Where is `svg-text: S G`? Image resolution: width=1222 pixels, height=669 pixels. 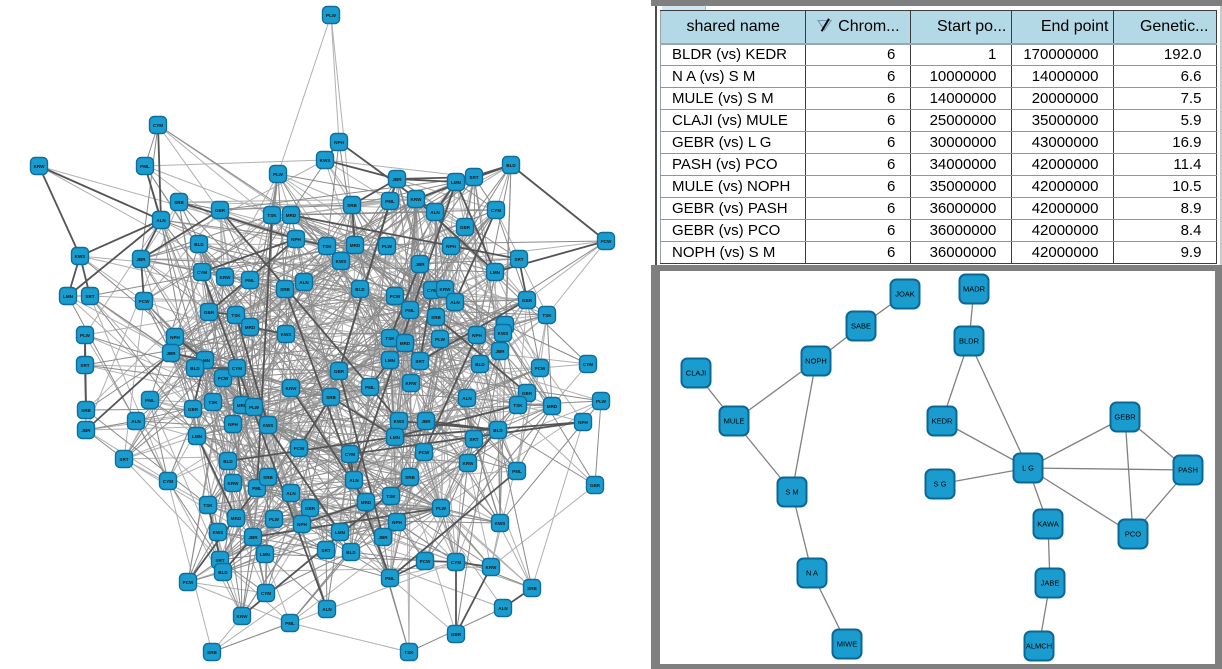
svg-text: S G is located at coordinates (940, 484).